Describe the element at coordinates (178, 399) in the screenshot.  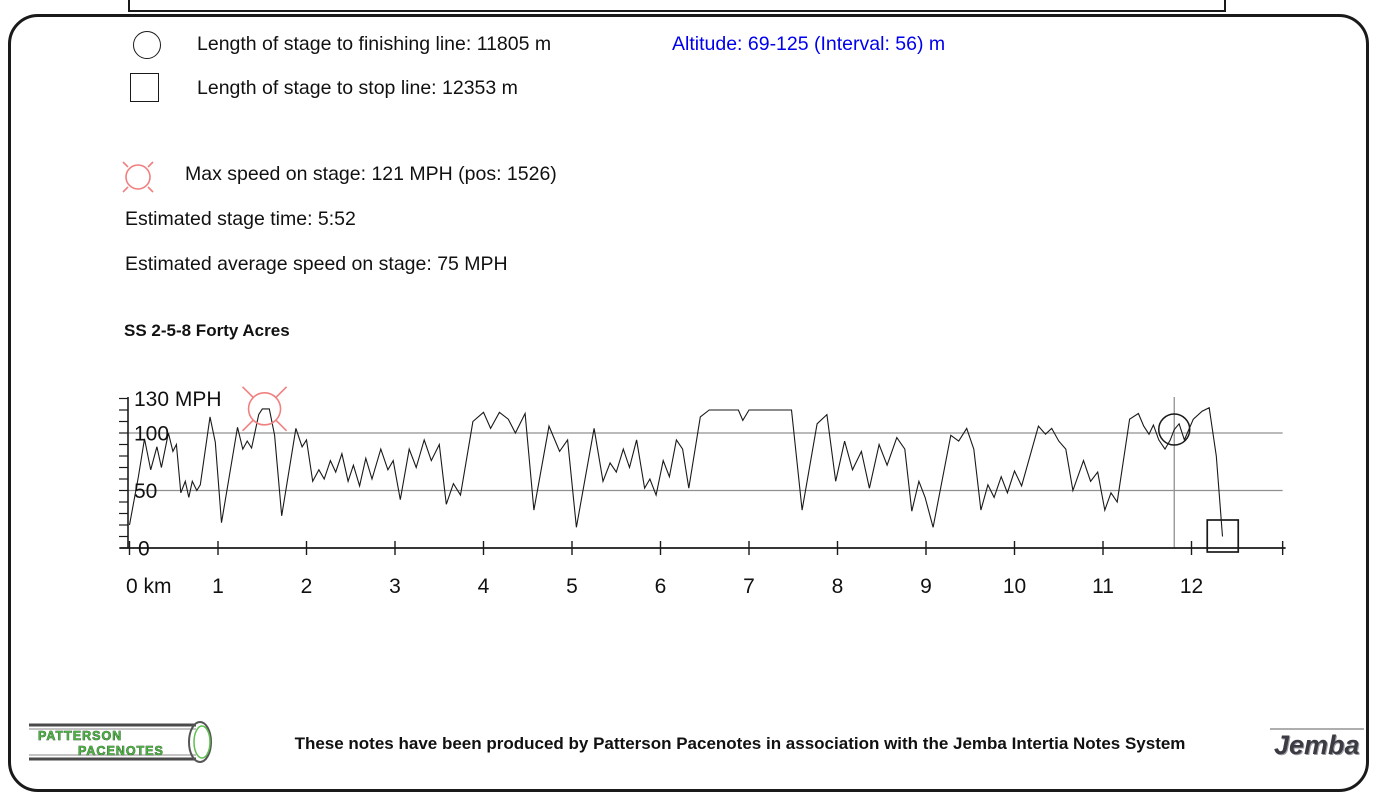
I see `y-label-130: 130 MPH` at that location.